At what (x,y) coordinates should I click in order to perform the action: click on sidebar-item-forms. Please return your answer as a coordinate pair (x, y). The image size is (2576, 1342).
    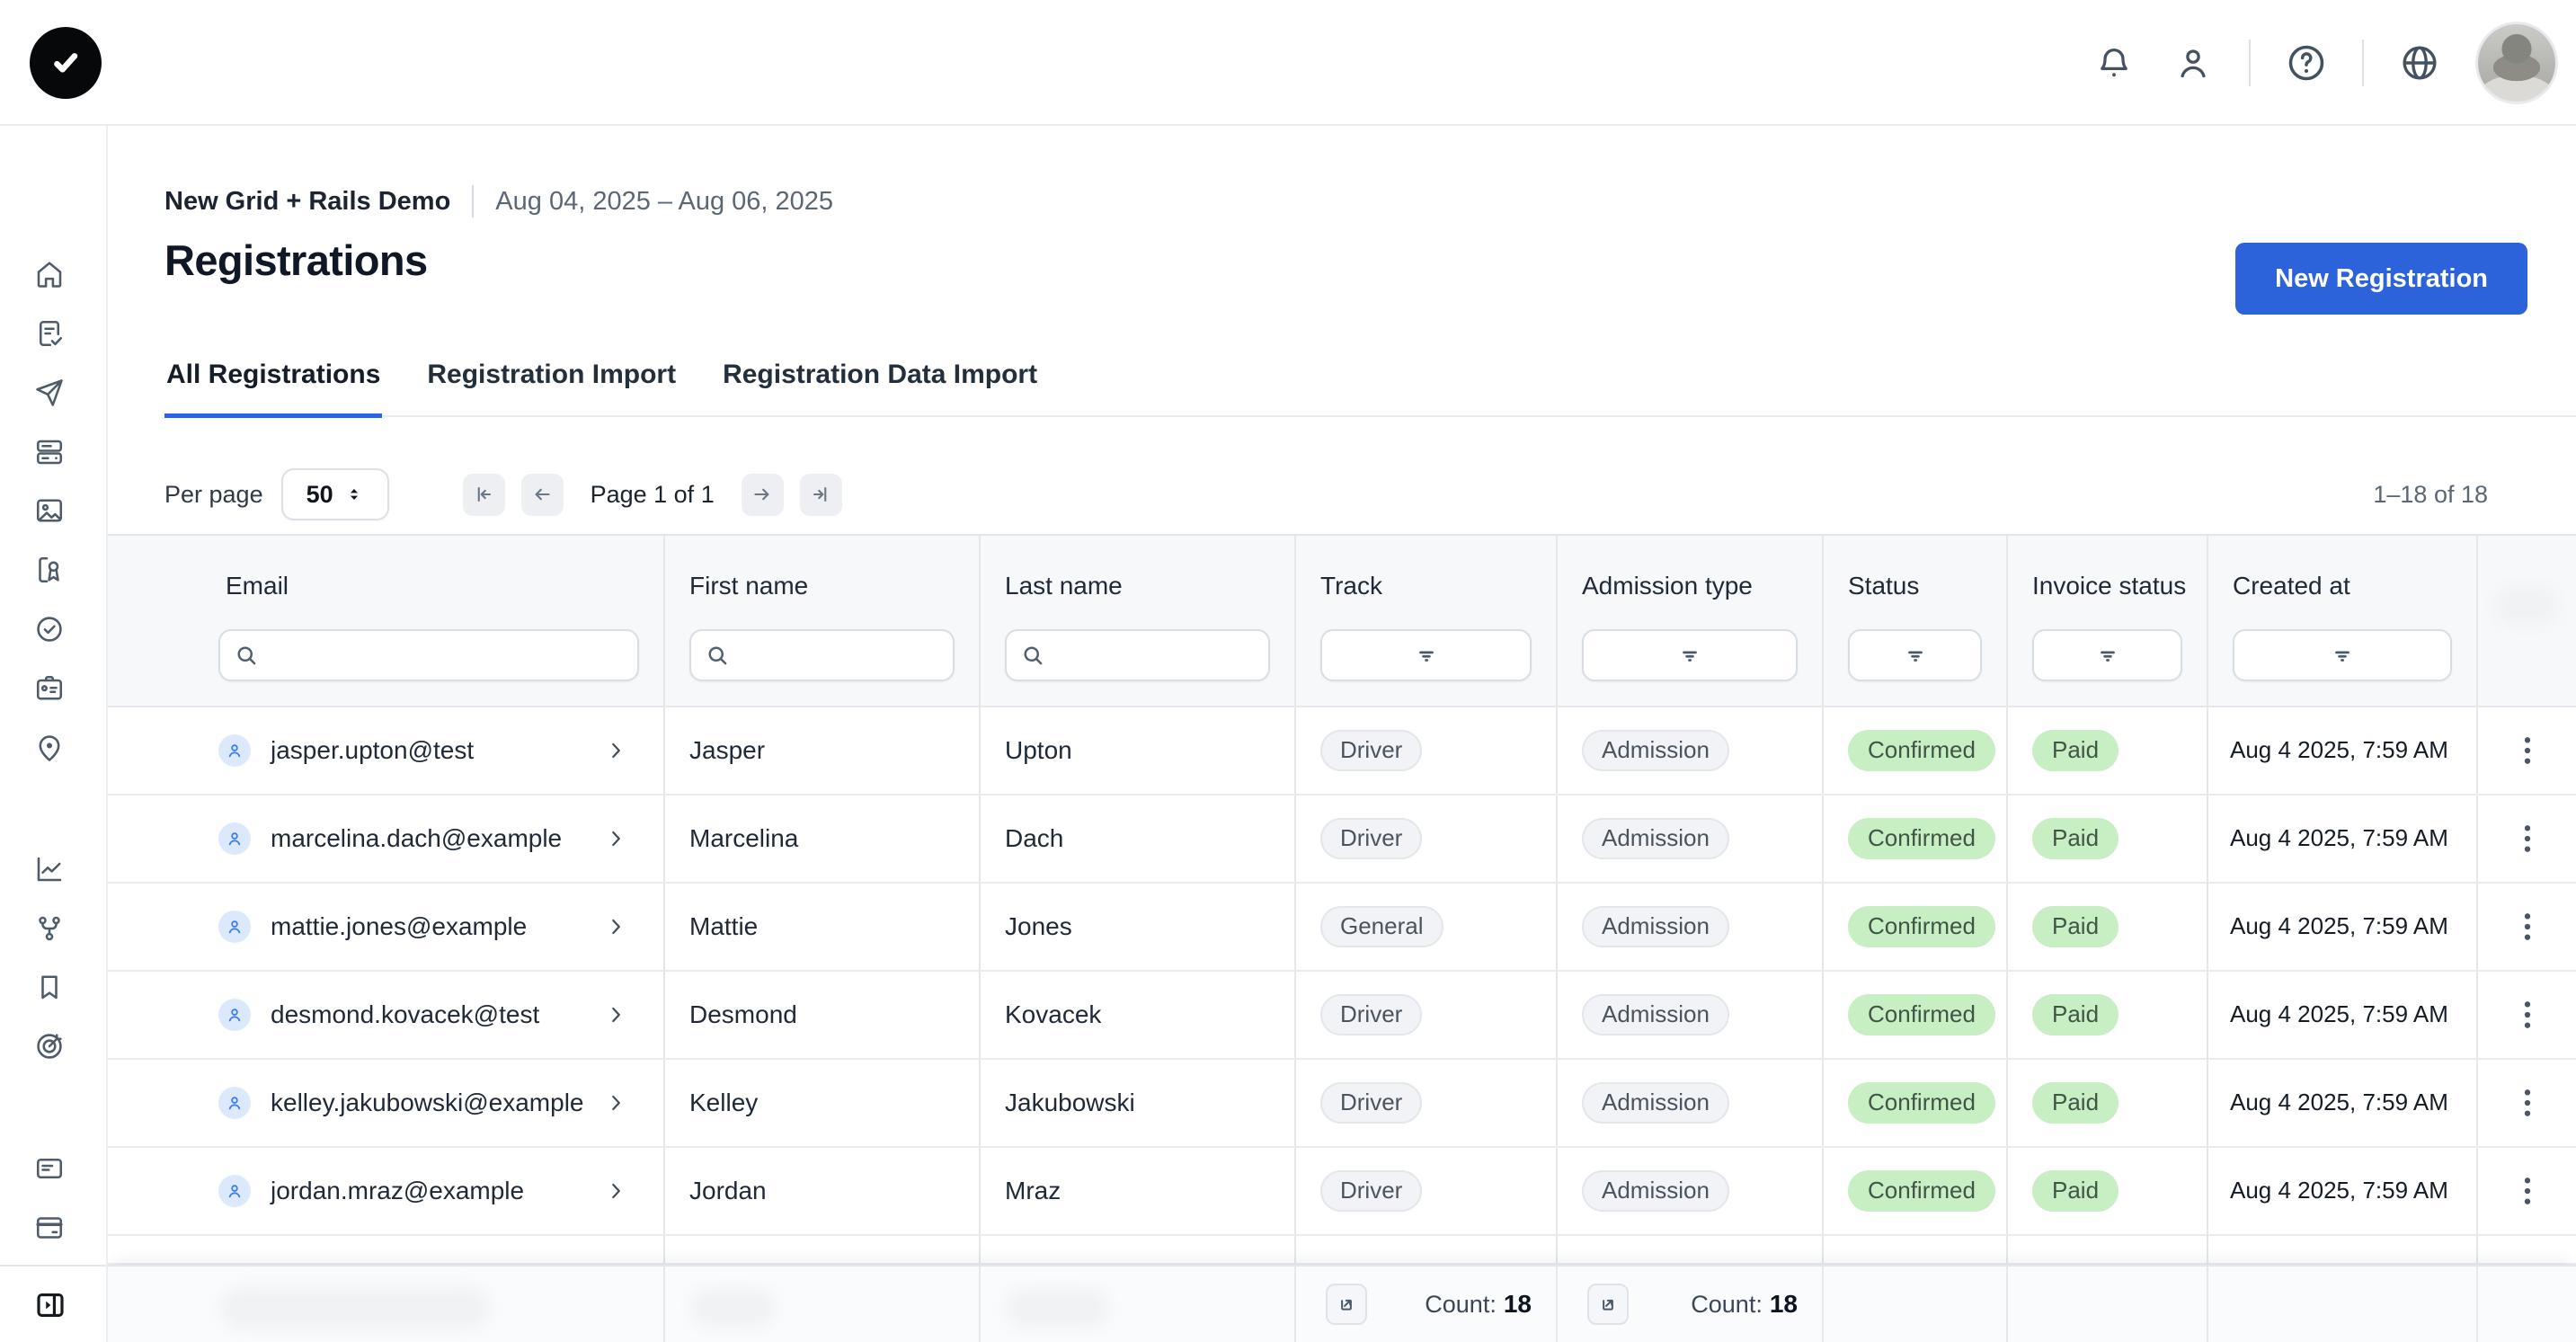
    Looking at the image, I should click on (49, 333).